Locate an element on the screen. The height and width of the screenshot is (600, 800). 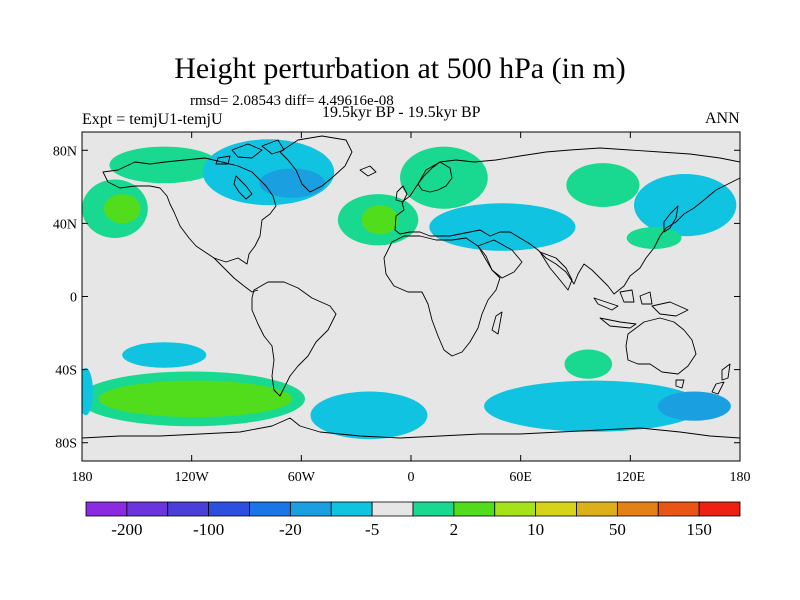
season-label: ANN is located at coordinates (722, 118).